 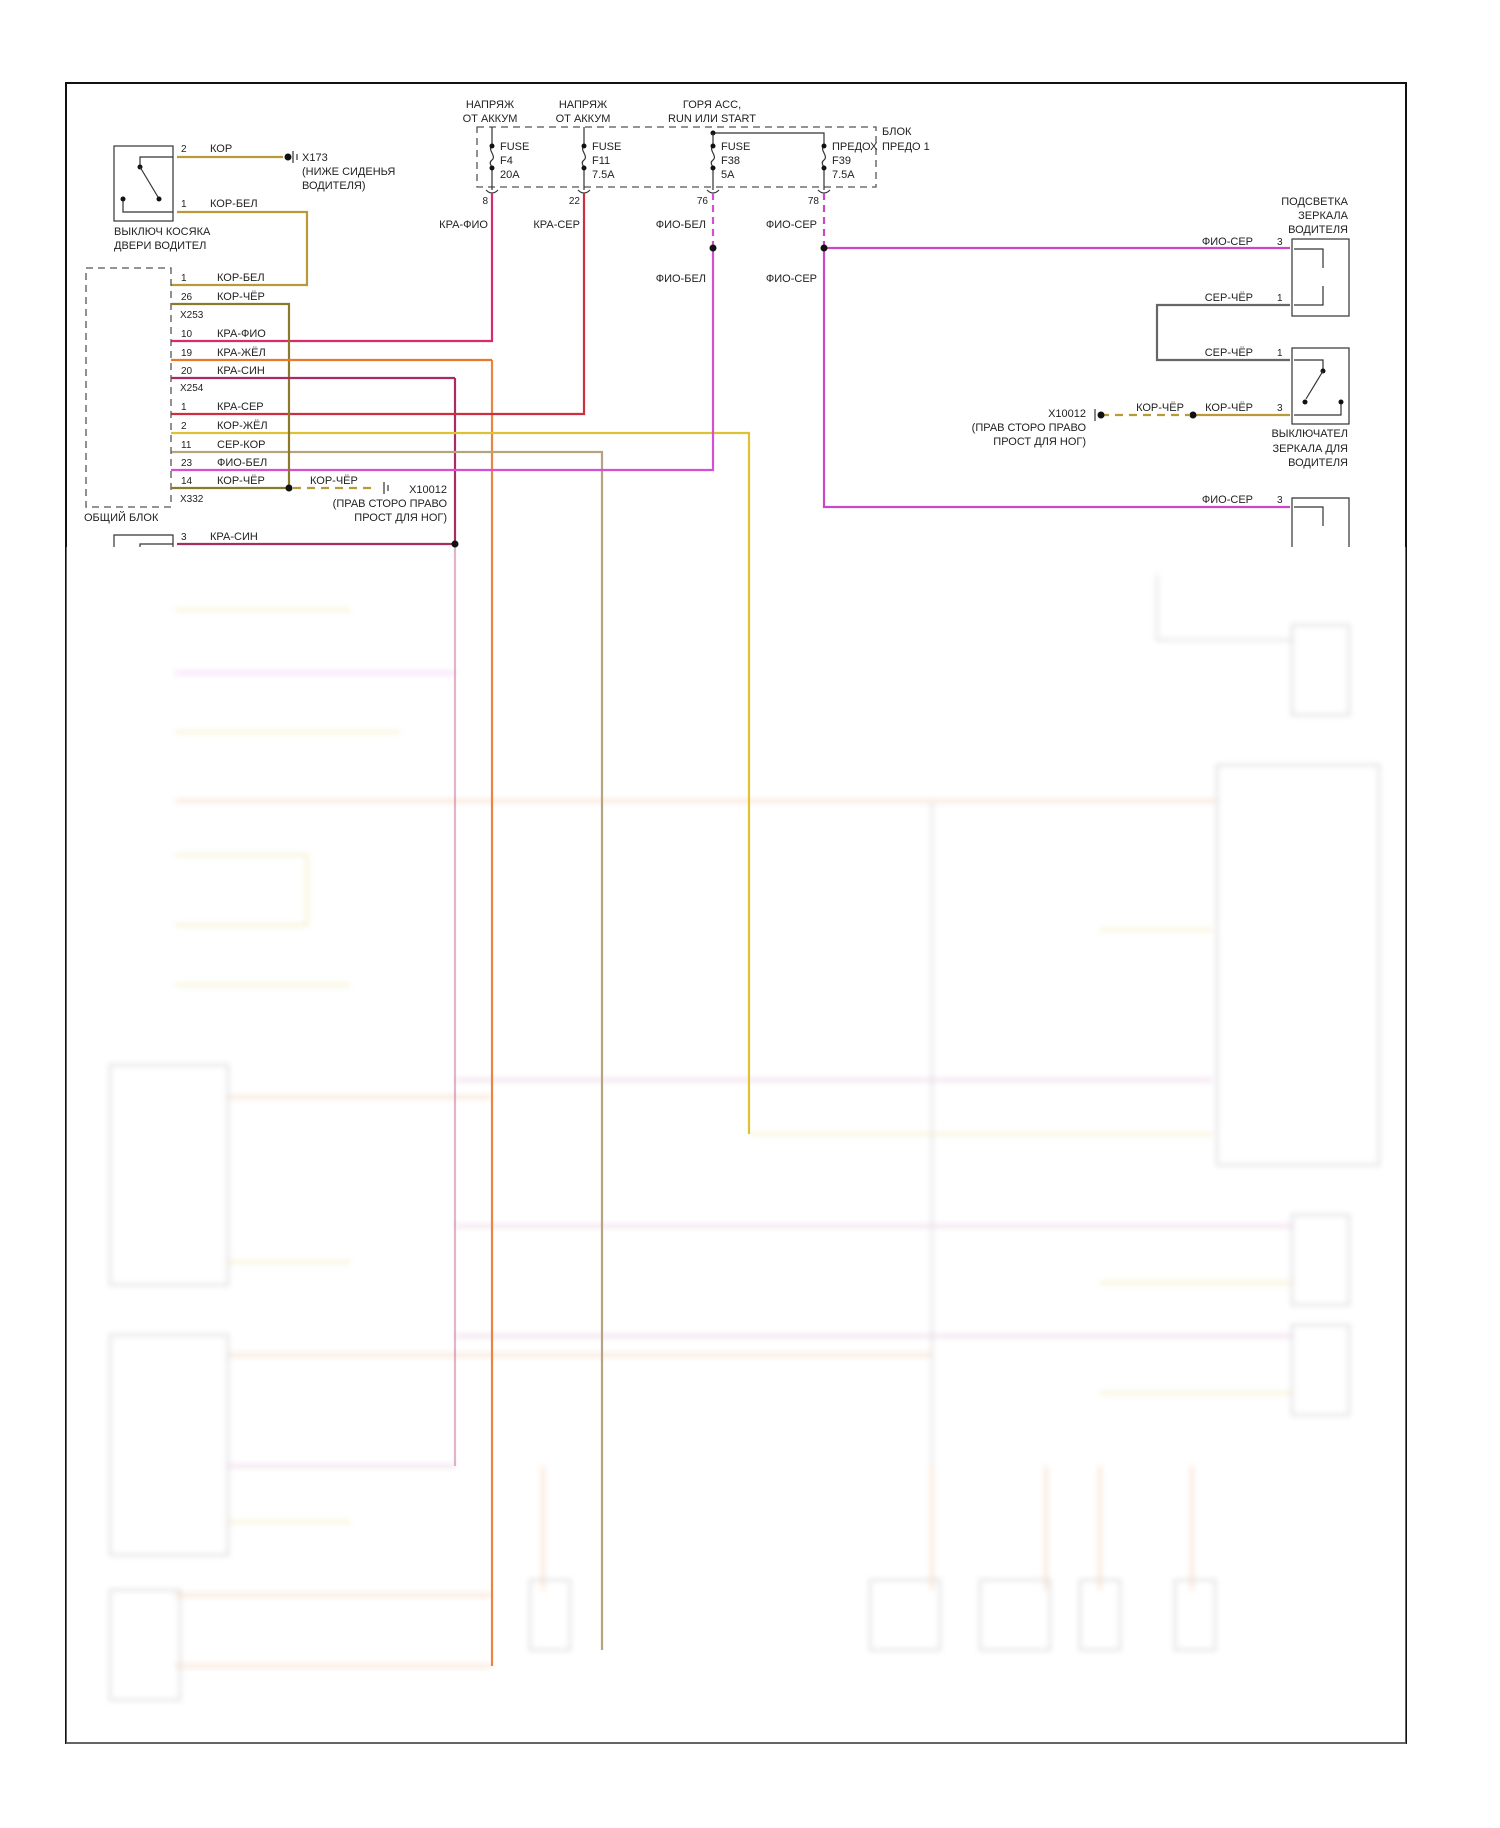 I want to click on fuse-f39: ПРЕДОХ F39 7.5A 78 ФИО-СЕР ФИО-СЕР, so click(x=822, y=213).